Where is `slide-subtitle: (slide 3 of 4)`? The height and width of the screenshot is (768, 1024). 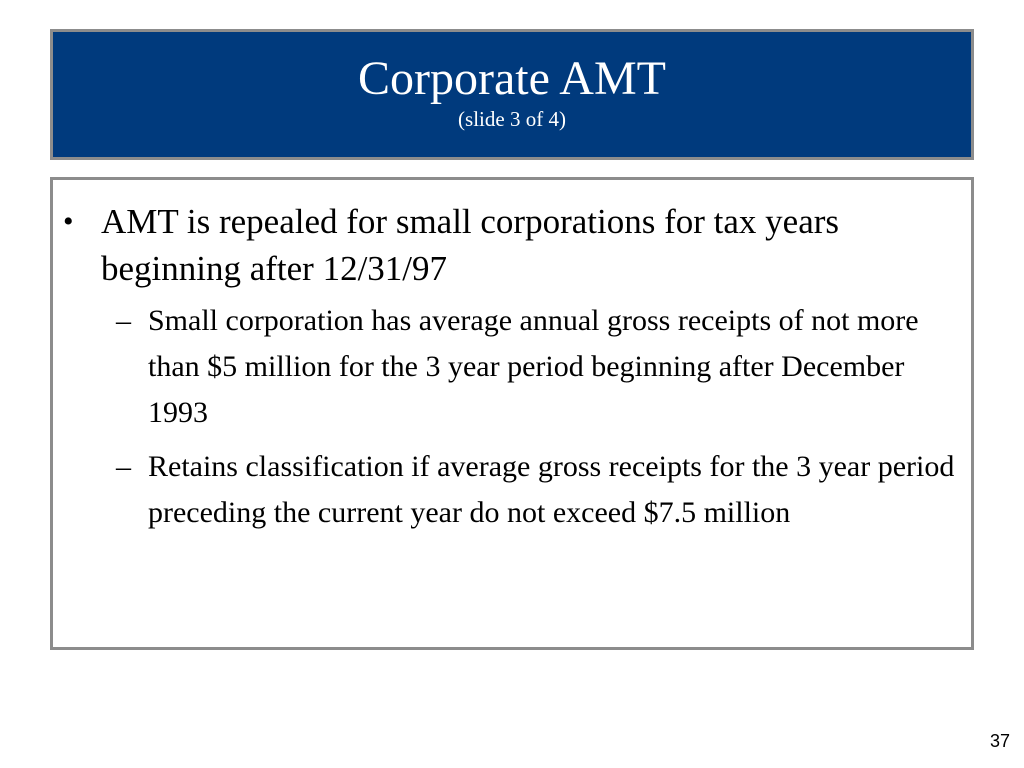
slide-subtitle: (slide 3 of 4) is located at coordinates (512, 119).